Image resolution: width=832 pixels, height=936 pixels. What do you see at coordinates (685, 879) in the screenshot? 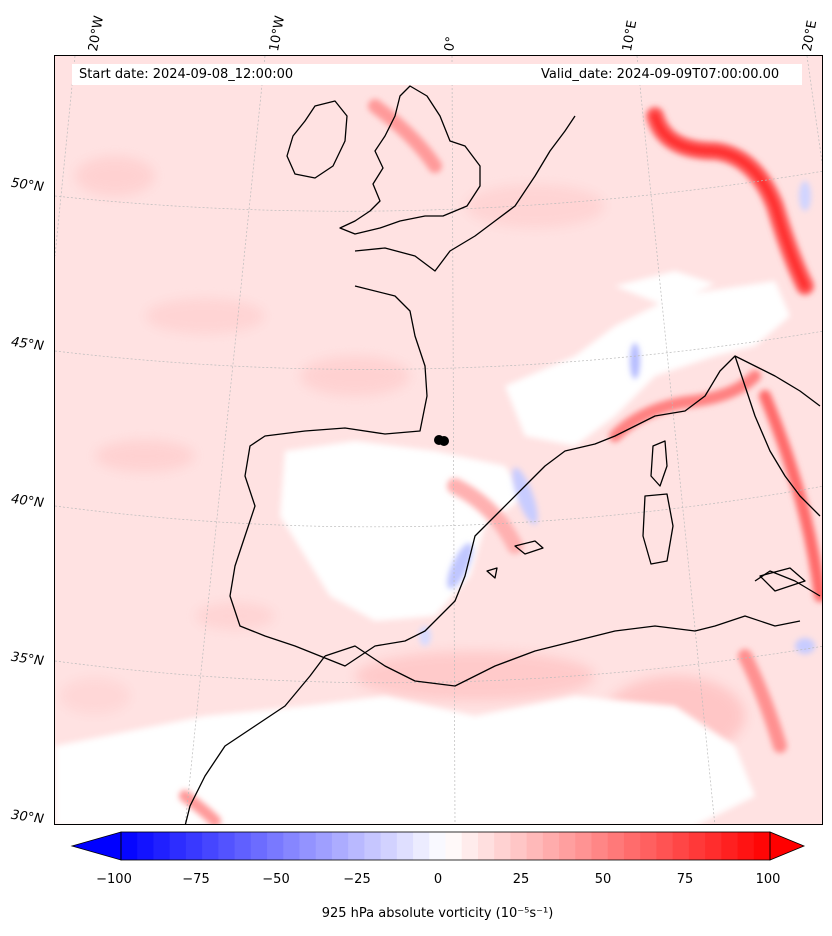
I see `colorbar-tick: 75` at bounding box center [685, 879].